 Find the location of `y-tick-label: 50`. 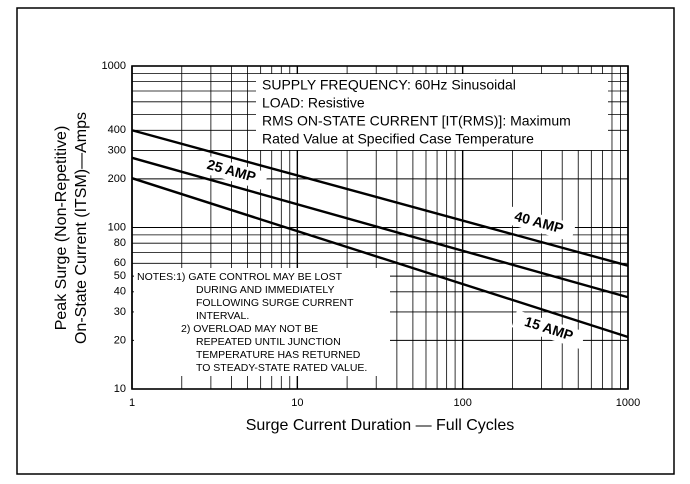

y-tick-label: 50 is located at coordinates (120, 276).